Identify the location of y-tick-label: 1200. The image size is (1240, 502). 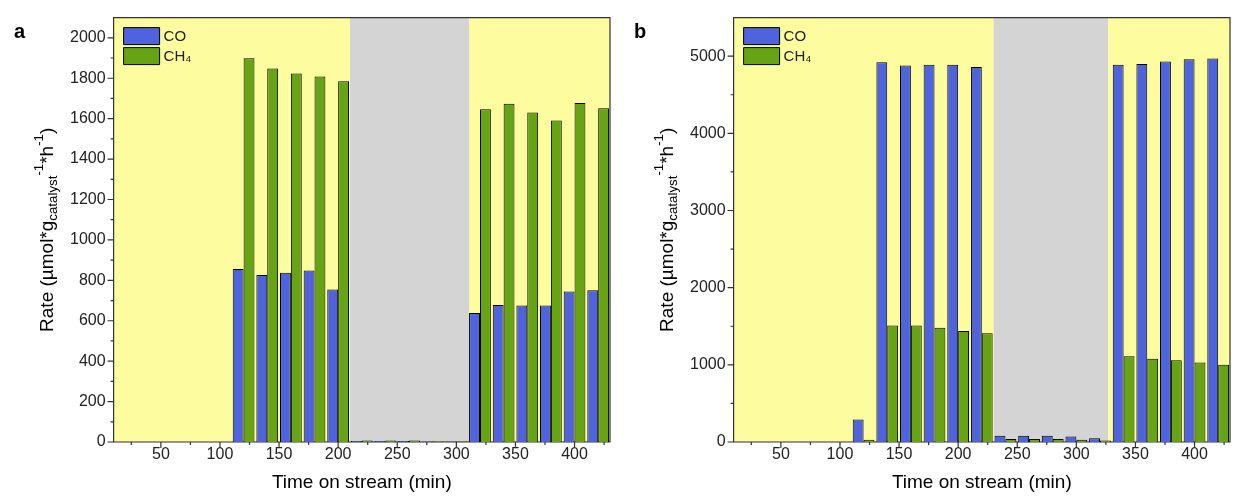
(88, 198).